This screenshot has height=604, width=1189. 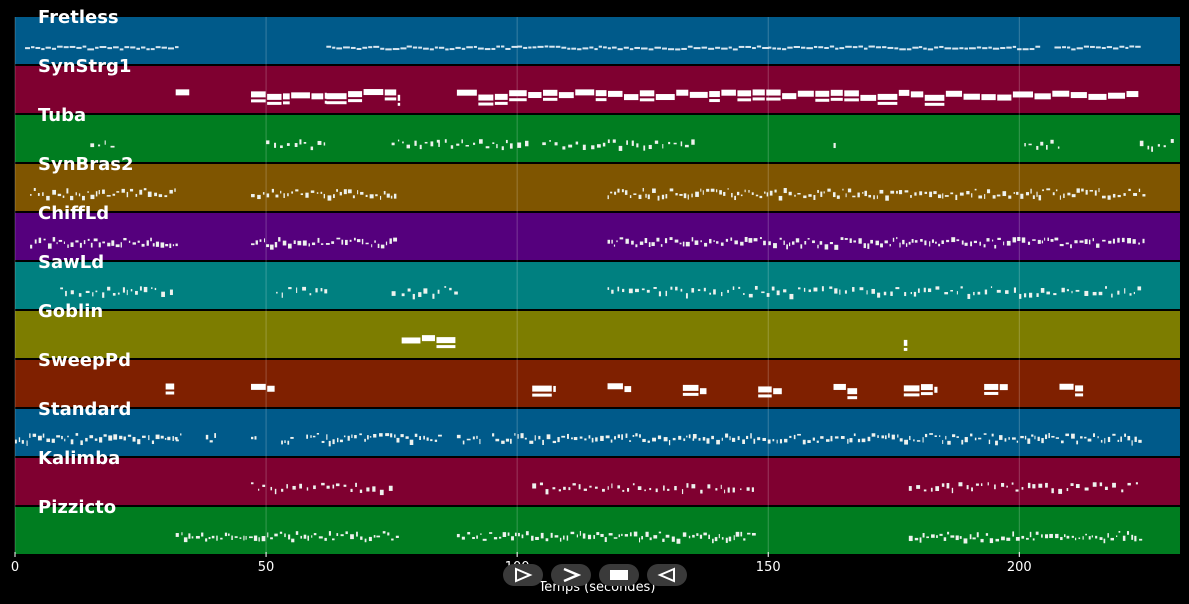 What do you see at coordinates (571, 575) in the screenshot?
I see `fast-forward-button` at bounding box center [571, 575].